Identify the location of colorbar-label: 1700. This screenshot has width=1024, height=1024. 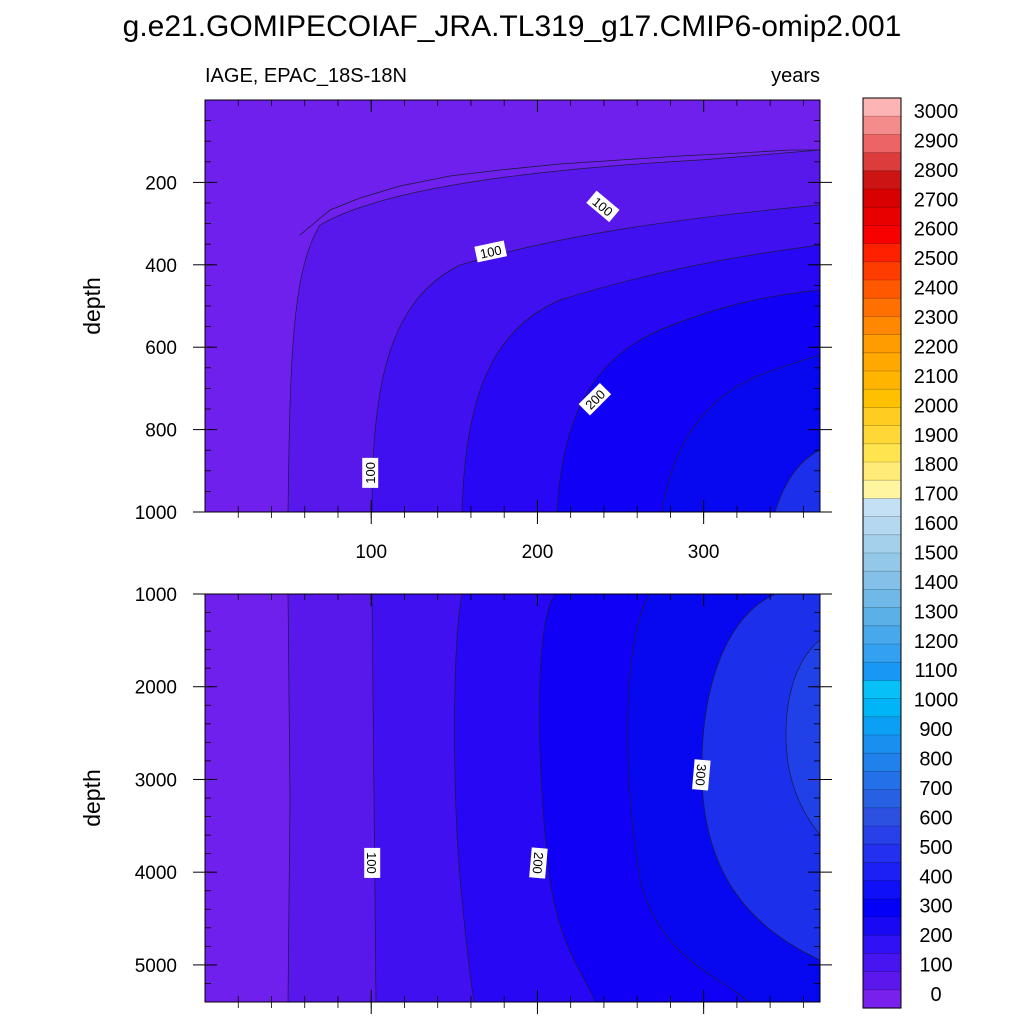
(936, 495).